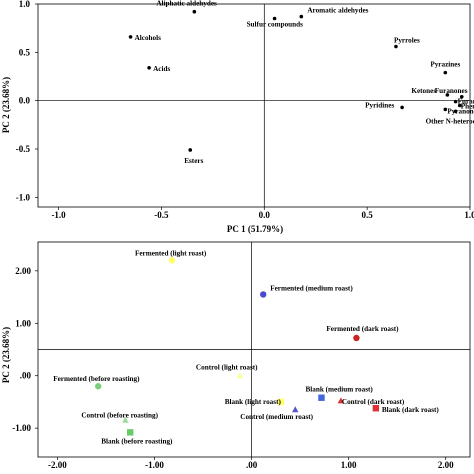  I want to click on label-other-n-heterocyclics: Other N-heterocyclics, so click(450, 121).